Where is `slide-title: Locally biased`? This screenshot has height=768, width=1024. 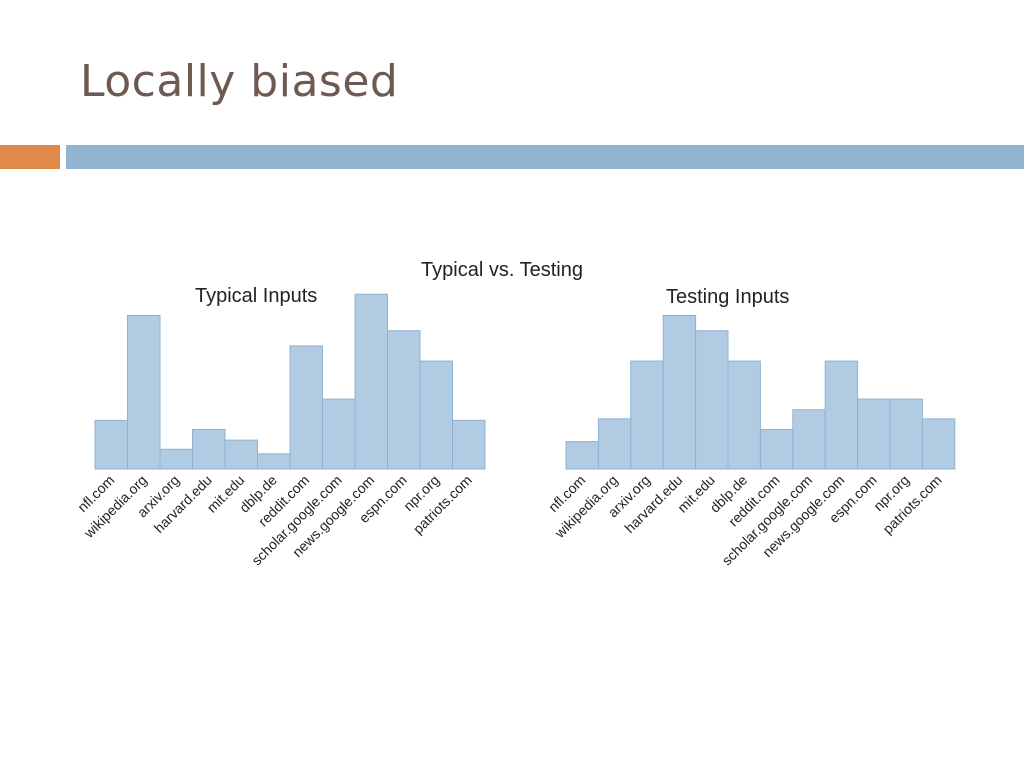 slide-title: Locally biased is located at coordinates (239, 81).